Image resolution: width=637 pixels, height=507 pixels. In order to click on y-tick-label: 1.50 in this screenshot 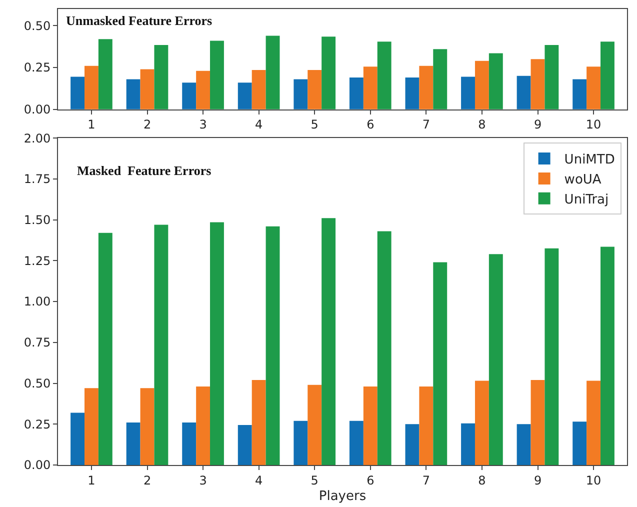, I will do `click(37, 219)`.